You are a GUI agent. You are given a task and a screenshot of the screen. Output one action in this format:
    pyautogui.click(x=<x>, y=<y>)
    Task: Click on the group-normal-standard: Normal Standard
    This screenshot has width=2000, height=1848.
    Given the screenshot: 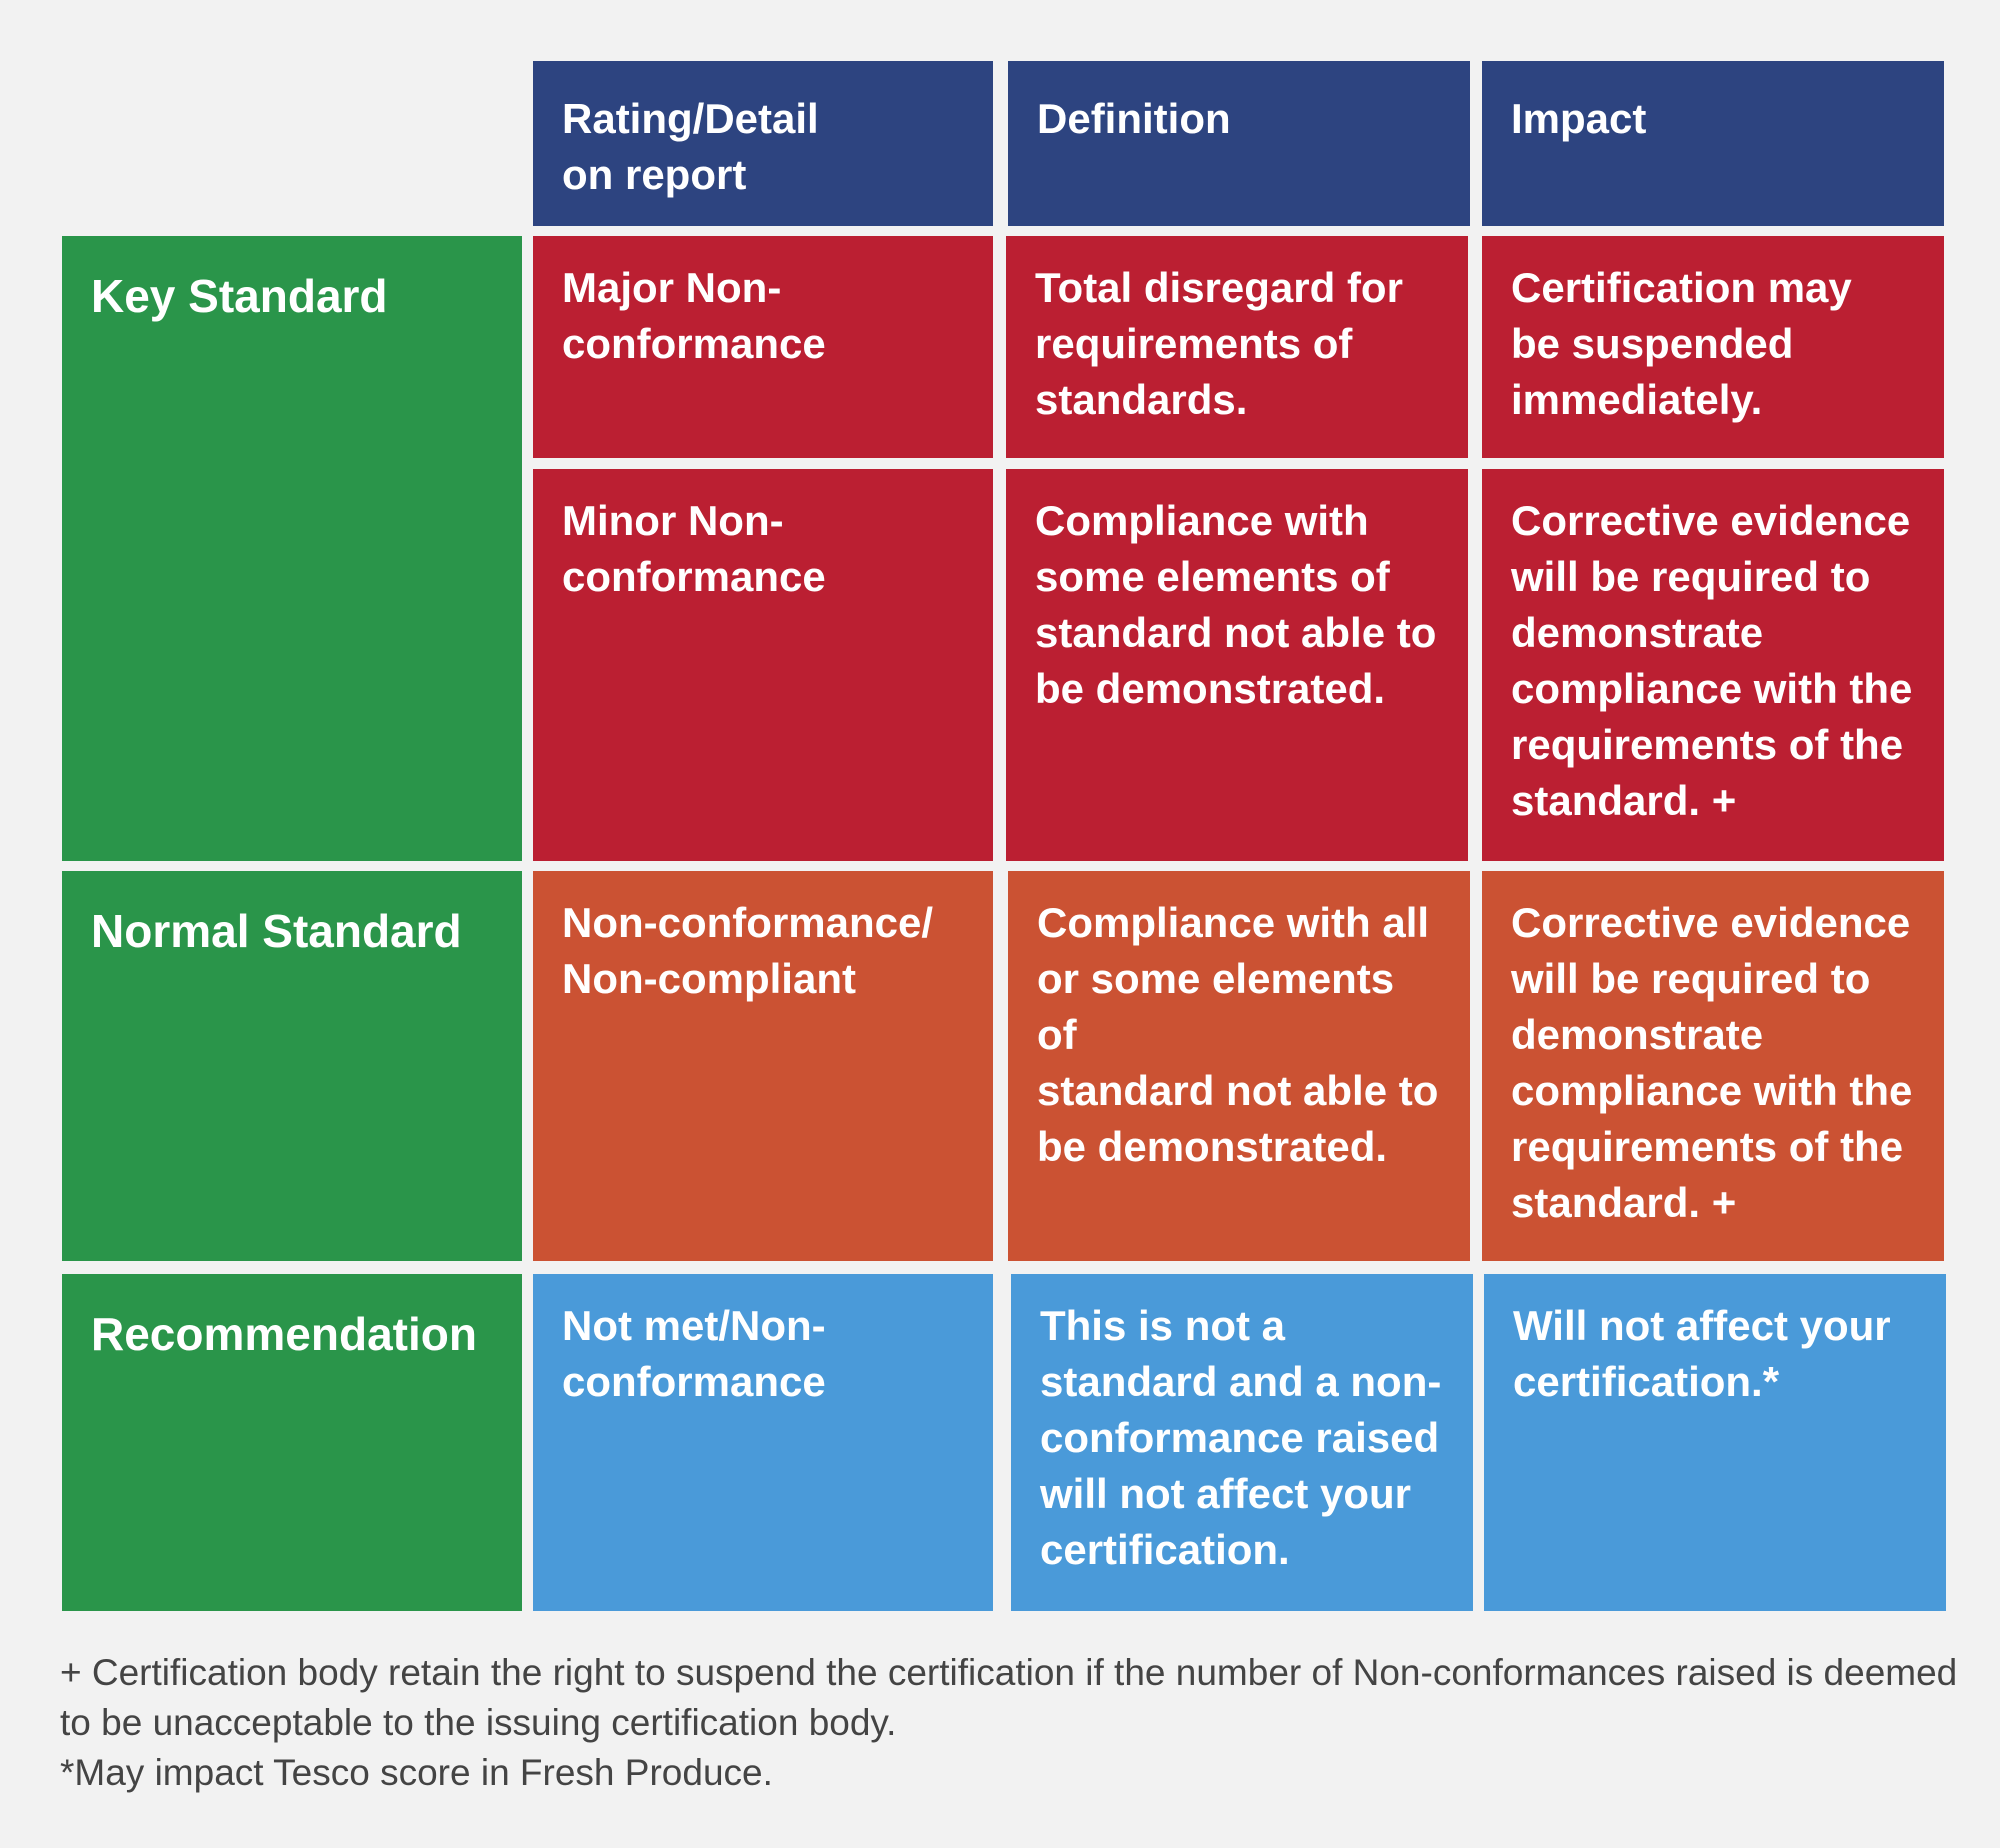 What is the action you would take?
    pyautogui.click(x=292, y=1066)
    